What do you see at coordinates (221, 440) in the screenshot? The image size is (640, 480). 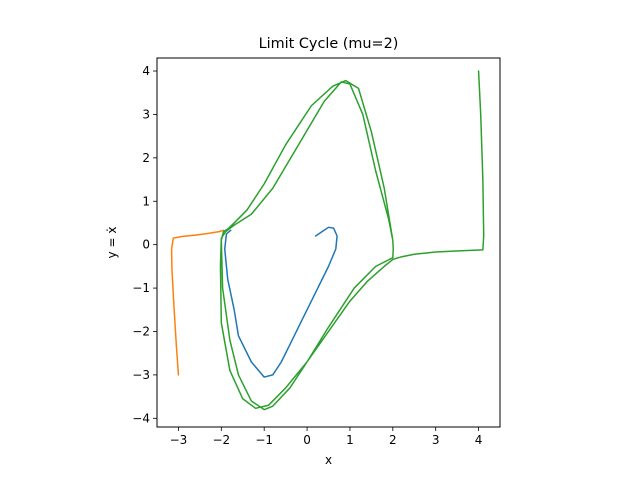 I see `x-tick-label: −2` at bounding box center [221, 440].